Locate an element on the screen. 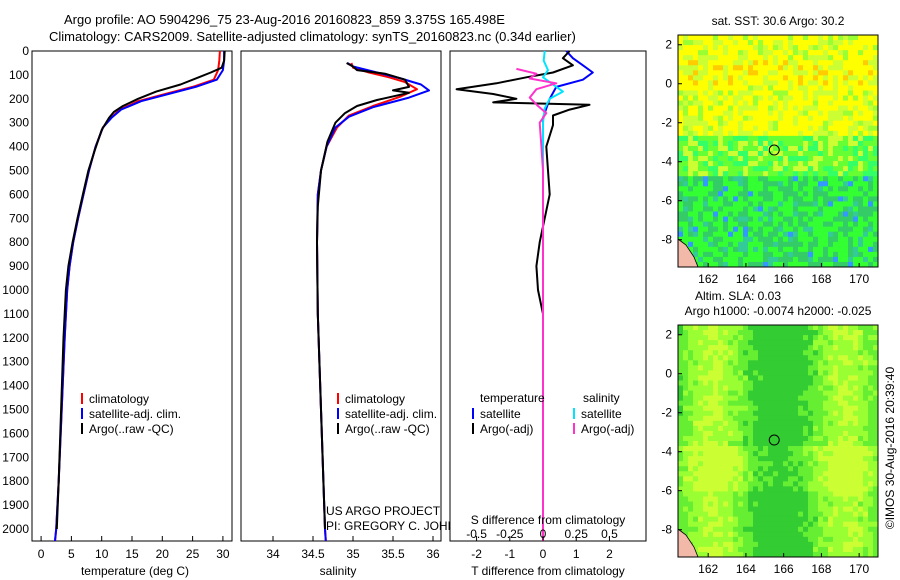  temperature-xlabel: temperature (deg C) is located at coordinates (135, 571).